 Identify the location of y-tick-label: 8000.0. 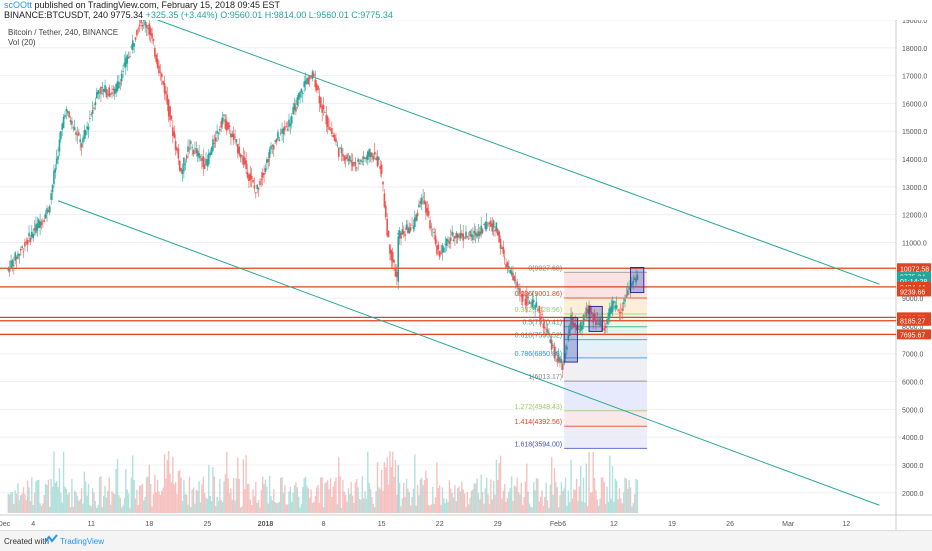
(913, 327).